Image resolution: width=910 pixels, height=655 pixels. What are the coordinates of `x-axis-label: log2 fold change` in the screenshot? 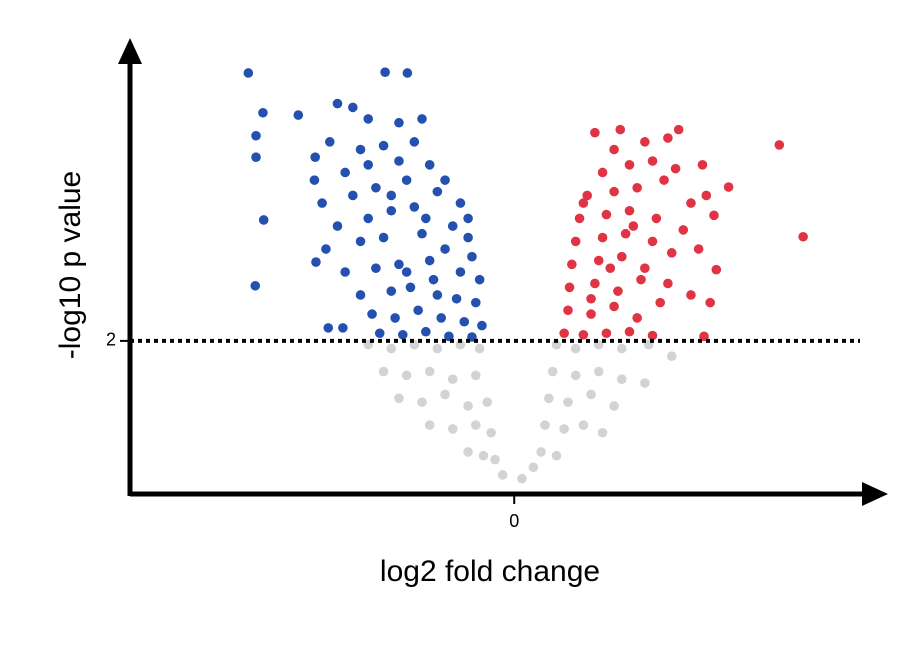 It's located at (490, 571).